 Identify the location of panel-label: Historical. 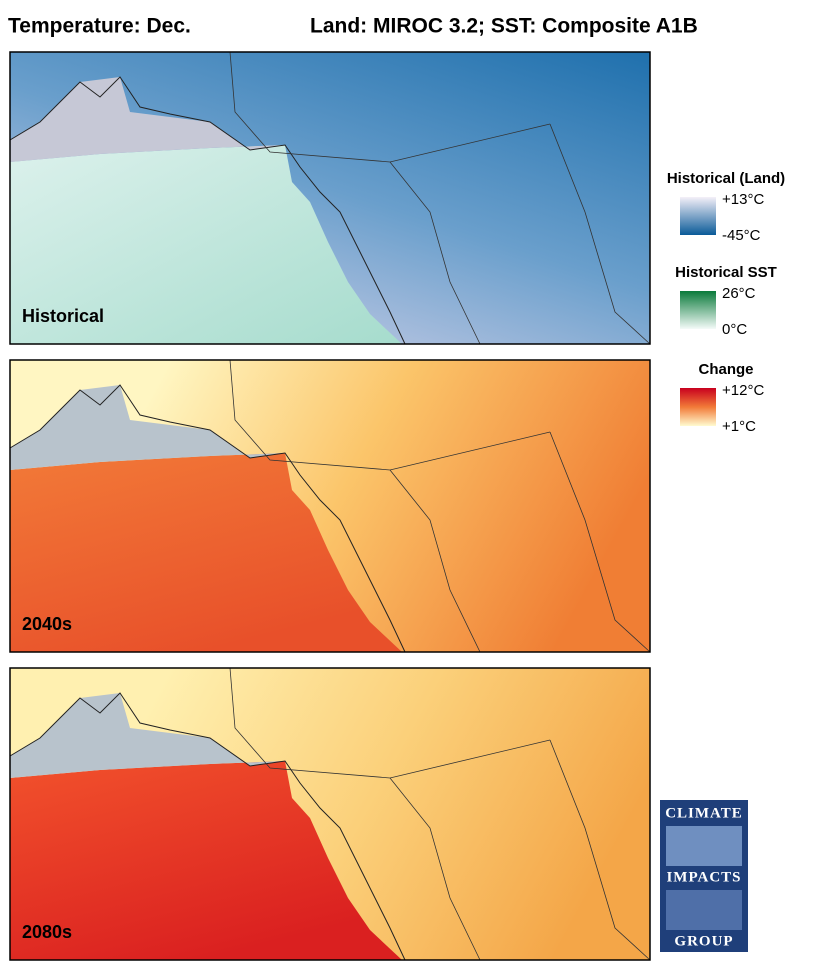
(63, 316).